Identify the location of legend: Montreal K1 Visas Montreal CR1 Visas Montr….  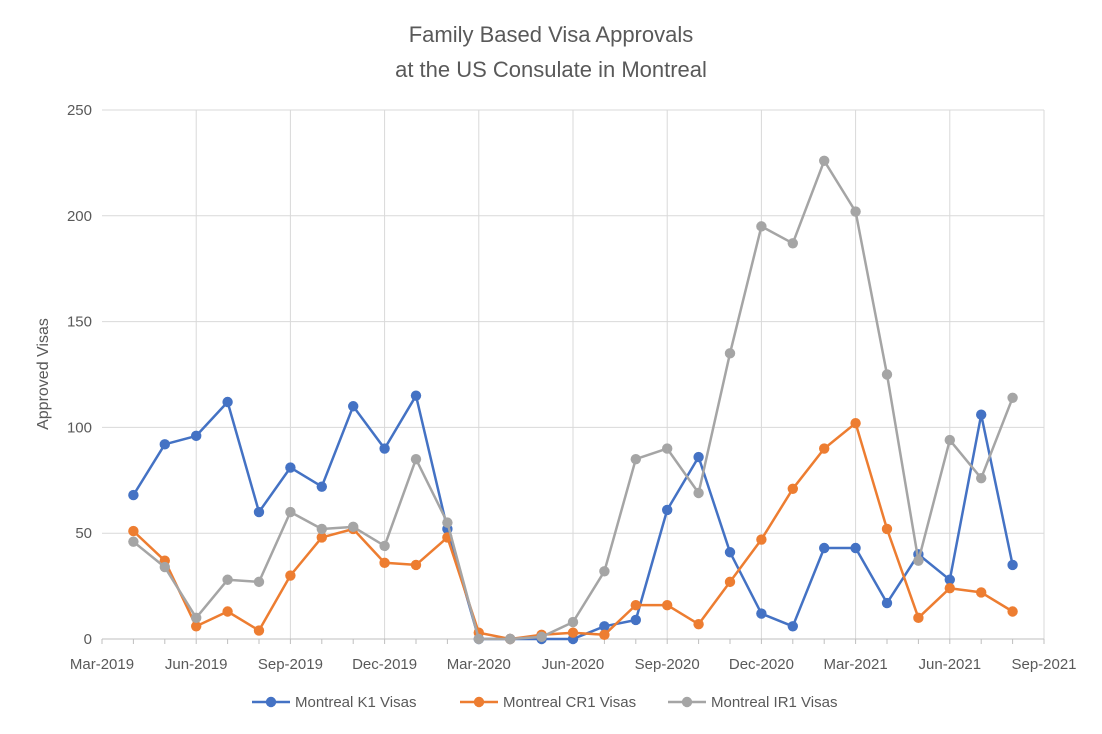
(544, 702).